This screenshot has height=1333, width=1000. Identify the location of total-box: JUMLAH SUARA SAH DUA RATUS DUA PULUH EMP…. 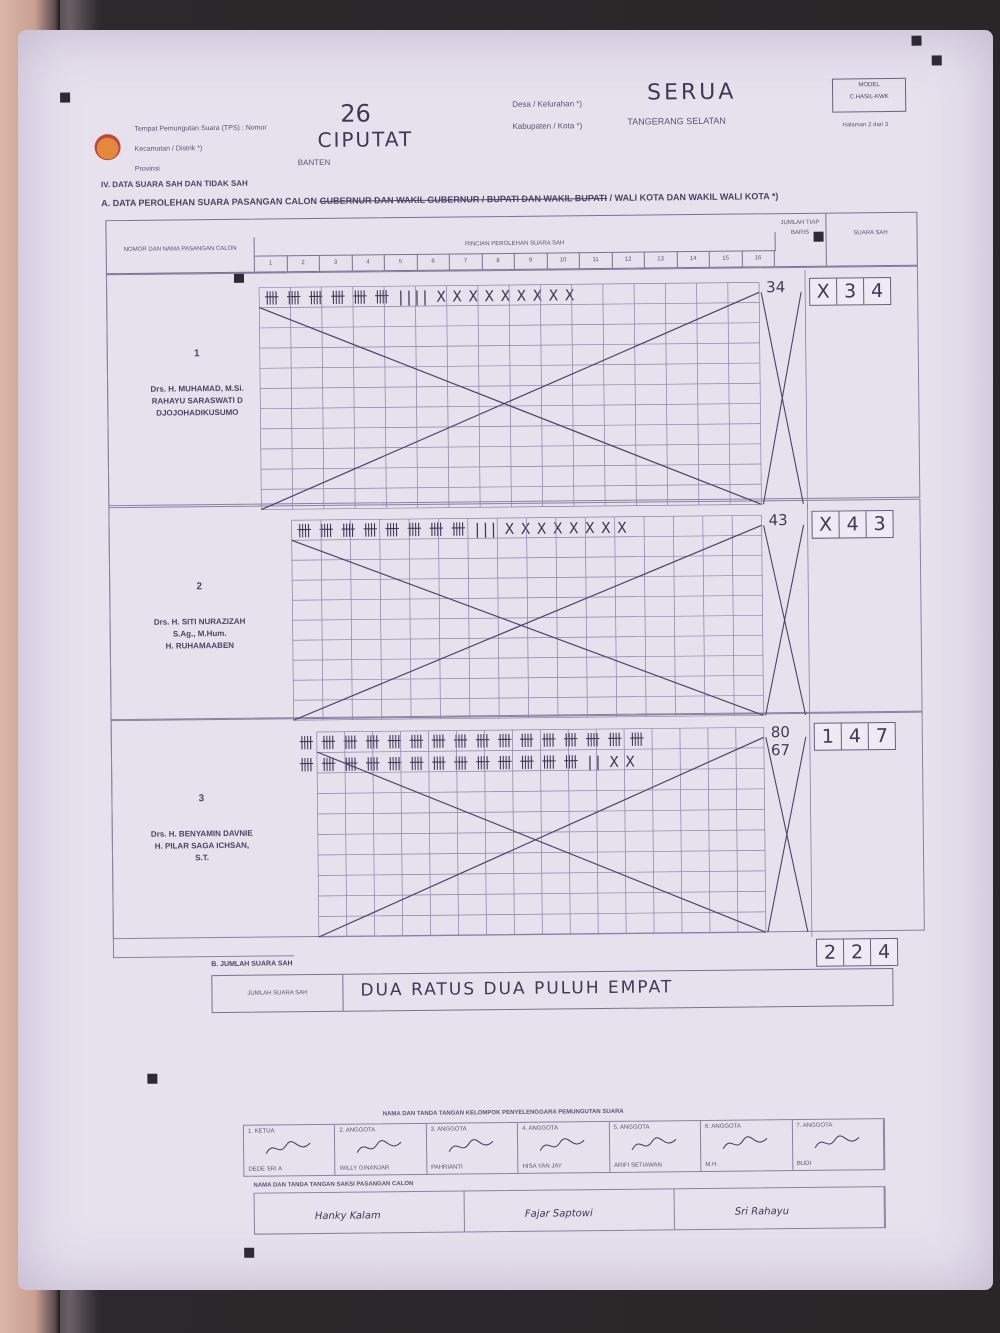
(552, 990).